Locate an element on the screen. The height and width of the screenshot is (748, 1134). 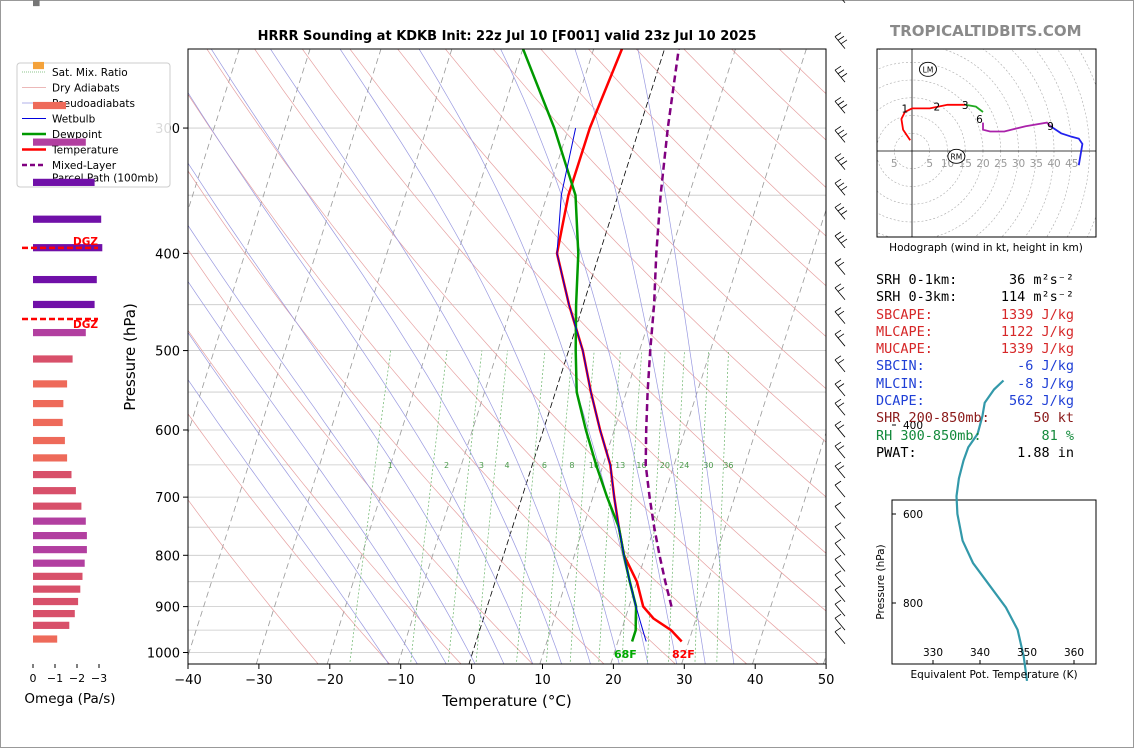
theta-e-y-tick-label: 800 is located at coordinates (913, 604).